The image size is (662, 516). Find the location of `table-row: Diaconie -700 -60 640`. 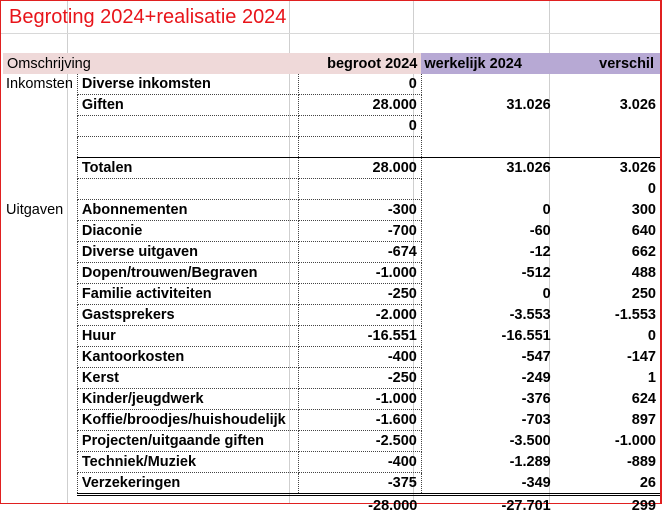

table-row: Diaconie -700 -60 640 is located at coordinates (331, 231).